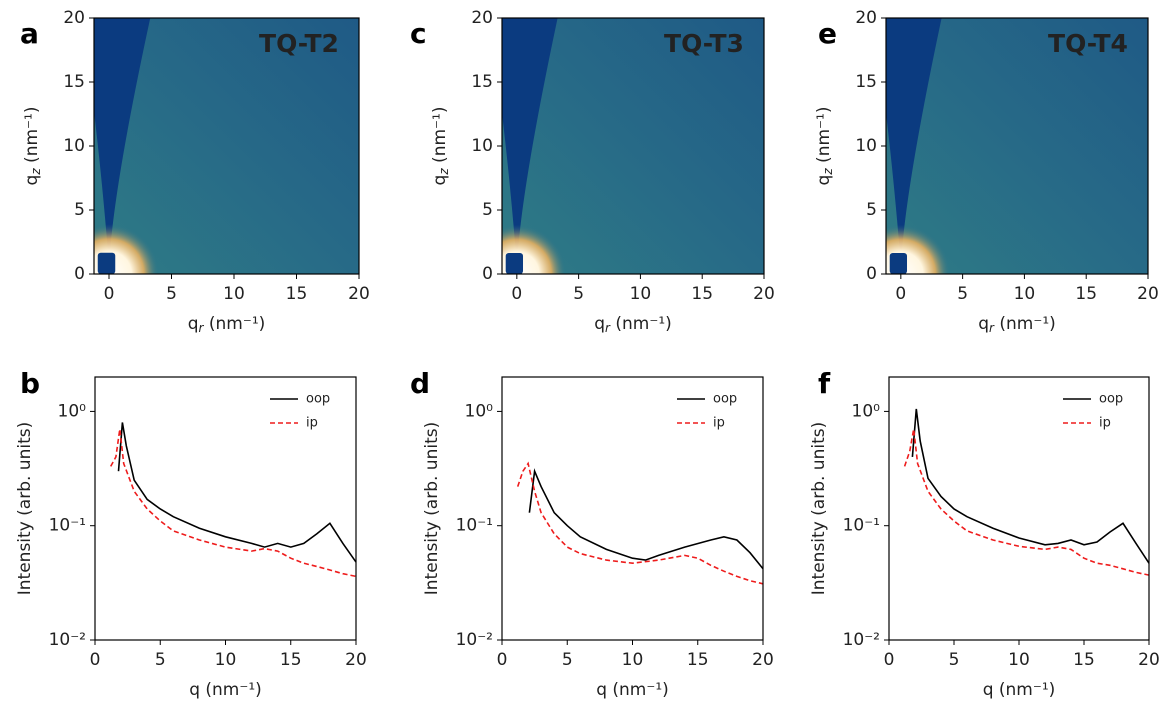  Describe the element at coordinates (827, 33) in the screenshot. I see `panel-label: e` at that location.